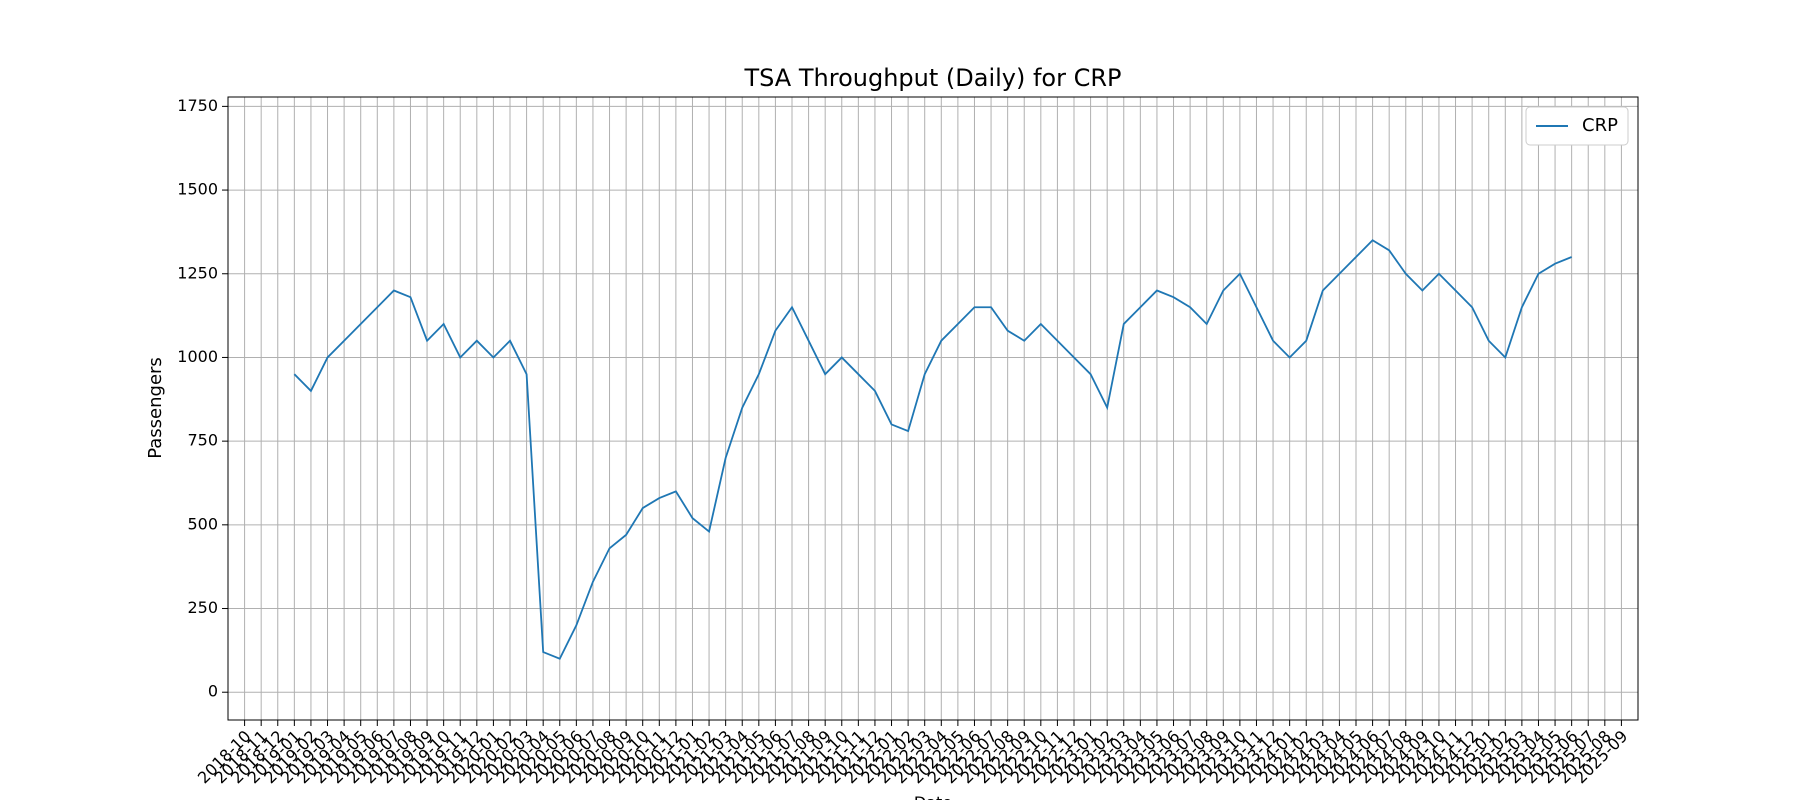 The width and height of the screenshot is (1800, 800). Describe the element at coordinates (1577, 126) in the screenshot. I see `legend-box` at that location.